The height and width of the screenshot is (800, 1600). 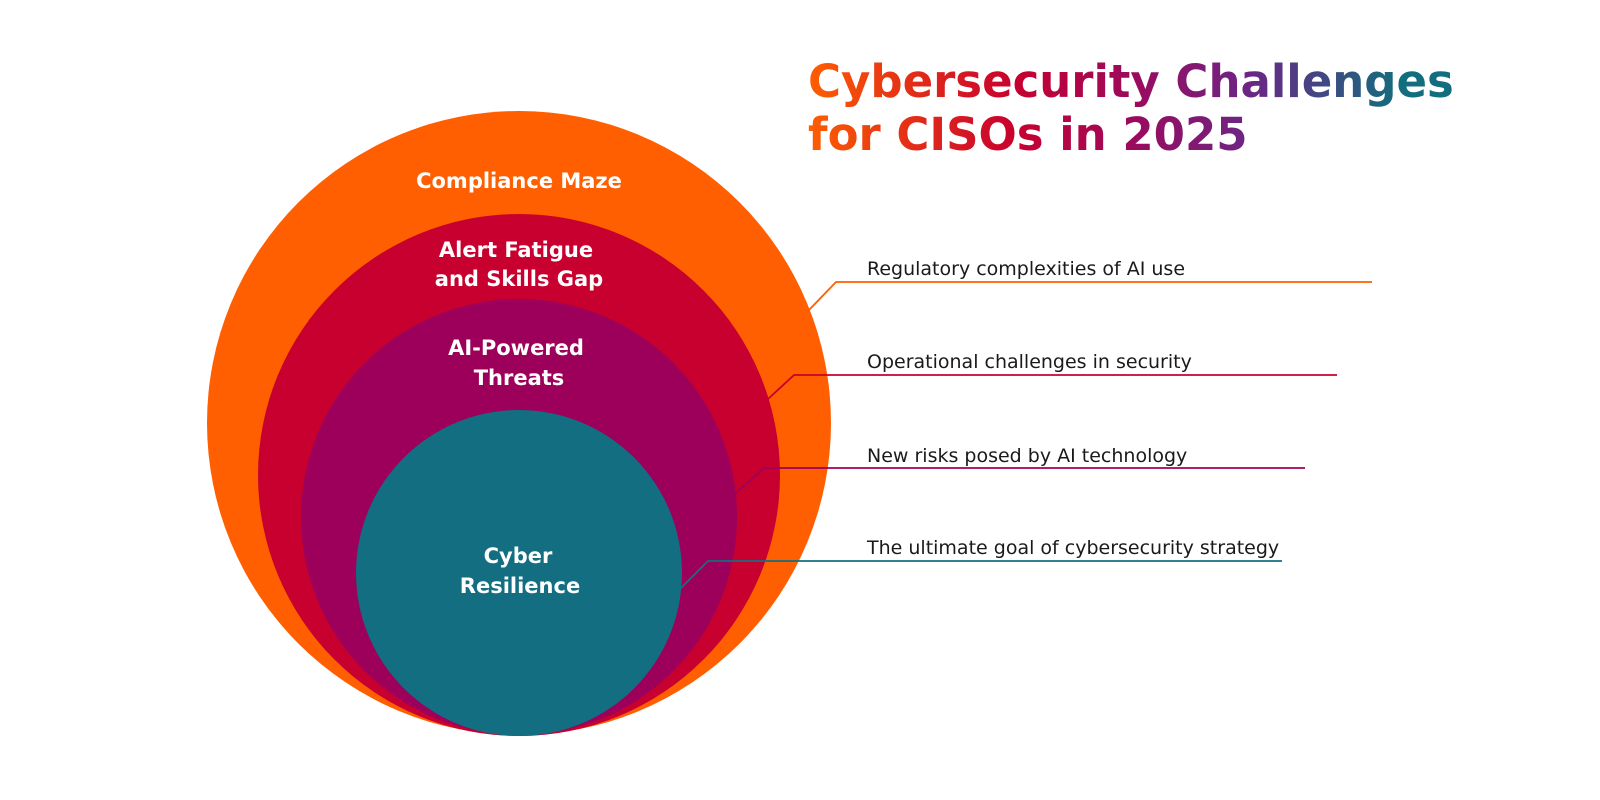 I want to click on label-alert-fatigue-line-2: and Skills Gap, so click(x=519, y=279).